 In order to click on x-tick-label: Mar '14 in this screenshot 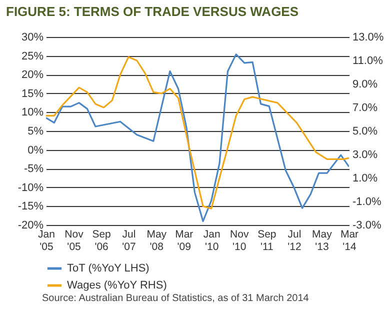, I will do `click(350, 240)`.